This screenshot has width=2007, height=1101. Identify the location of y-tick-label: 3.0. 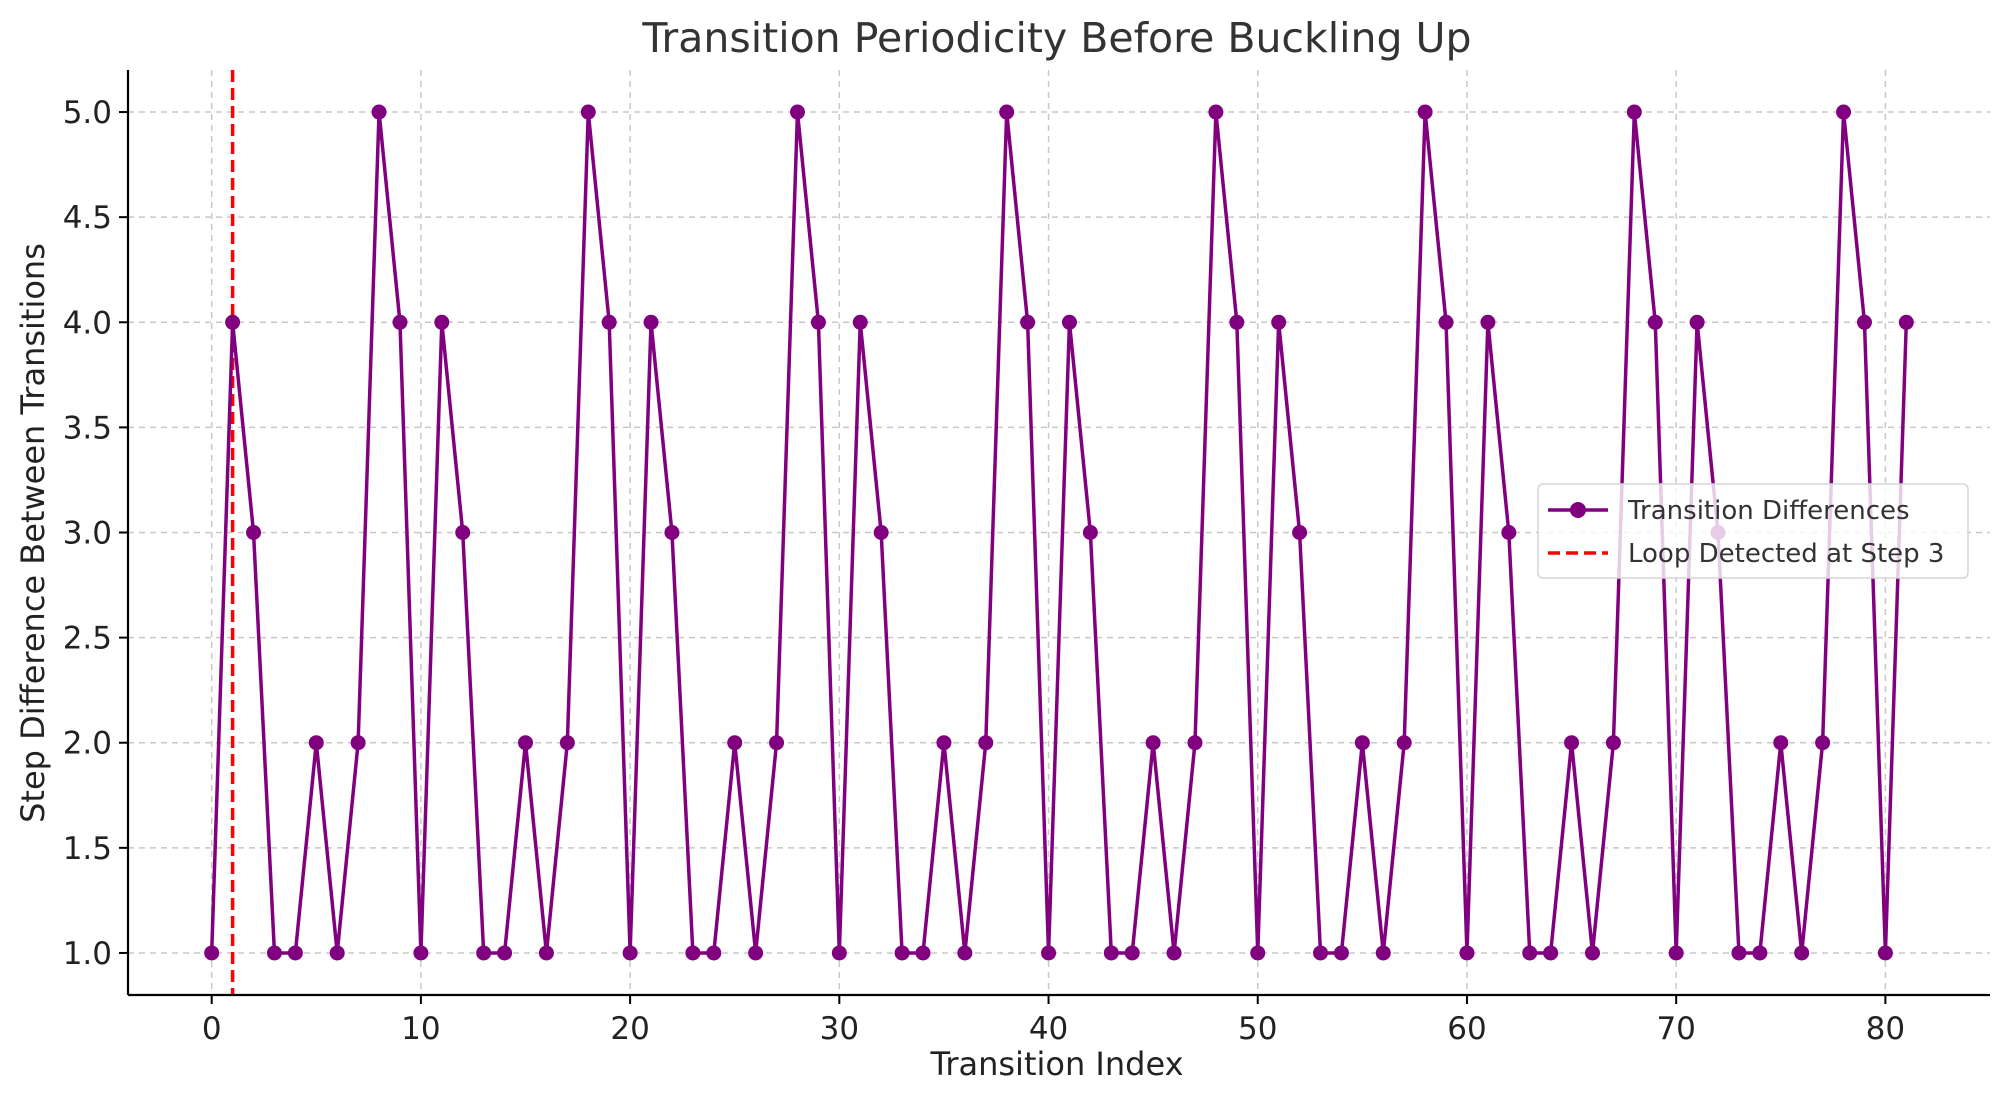
(87, 534).